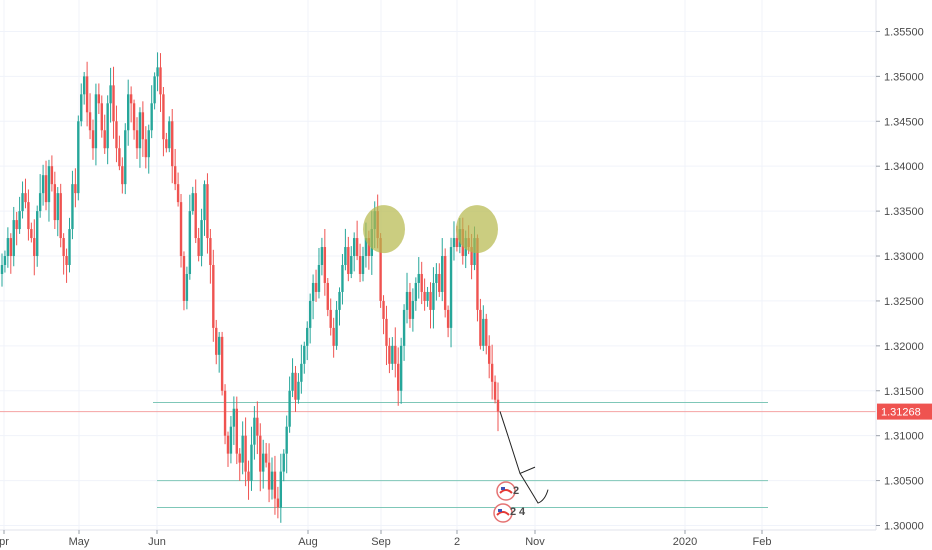  I want to click on price-tick-label: 1.35500, so click(904, 32).